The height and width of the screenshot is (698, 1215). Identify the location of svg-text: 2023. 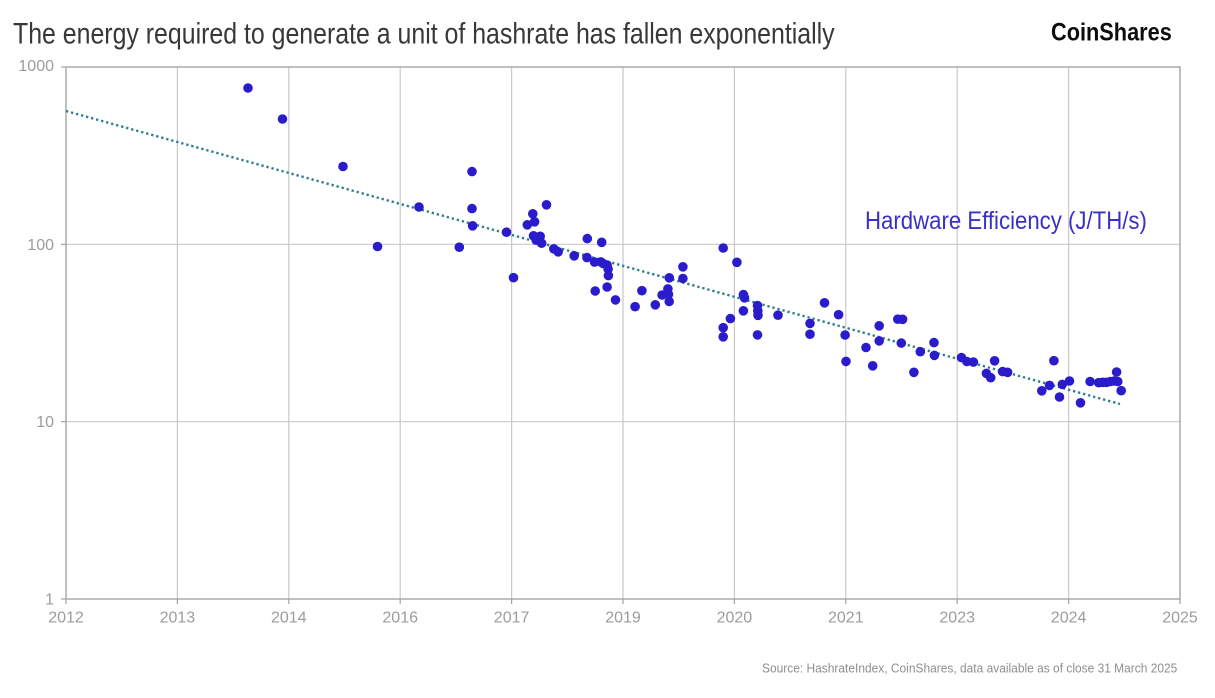
(957, 618).